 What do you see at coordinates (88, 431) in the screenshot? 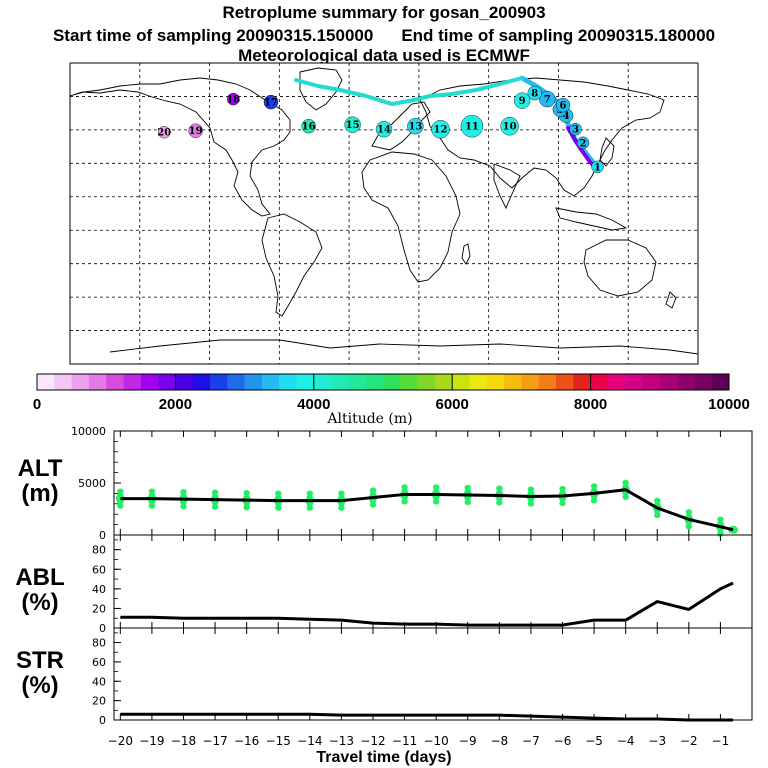
I see `alt-y-tick-label: 10000` at bounding box center [88, 431].